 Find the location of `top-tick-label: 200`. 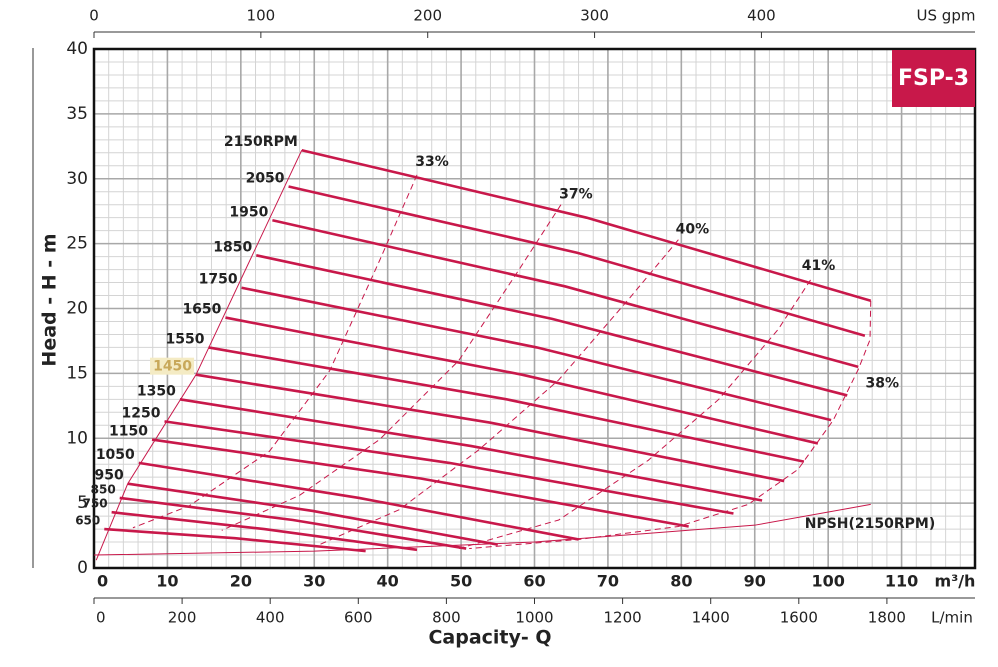

top-tick-label: 200 is located at coordinates (427, 16).